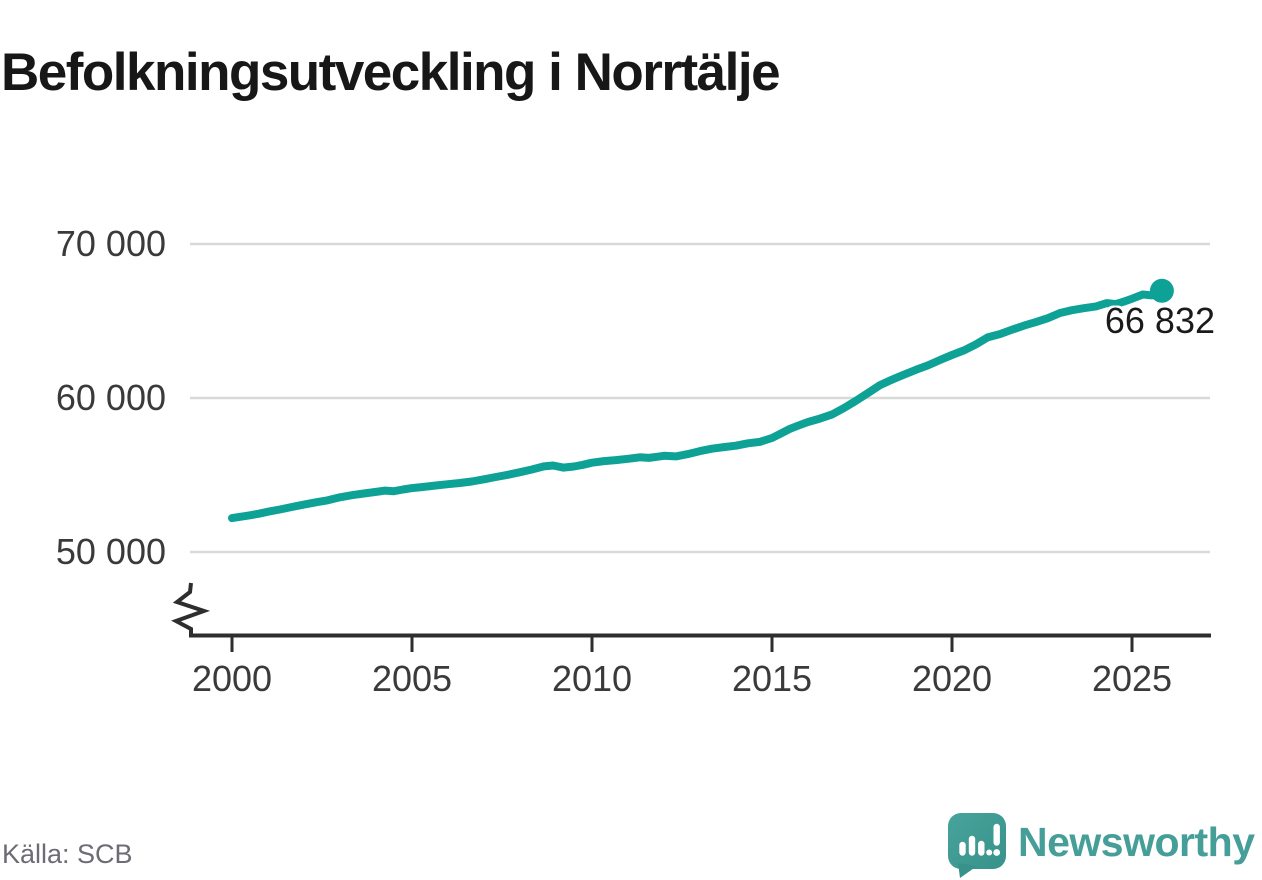 The width and height of the screenshot is (1262, 880). What do you see at coordinates (997, 852) in the screenshot?
I see `exclamation-dot` at bounding box center [997, 852].